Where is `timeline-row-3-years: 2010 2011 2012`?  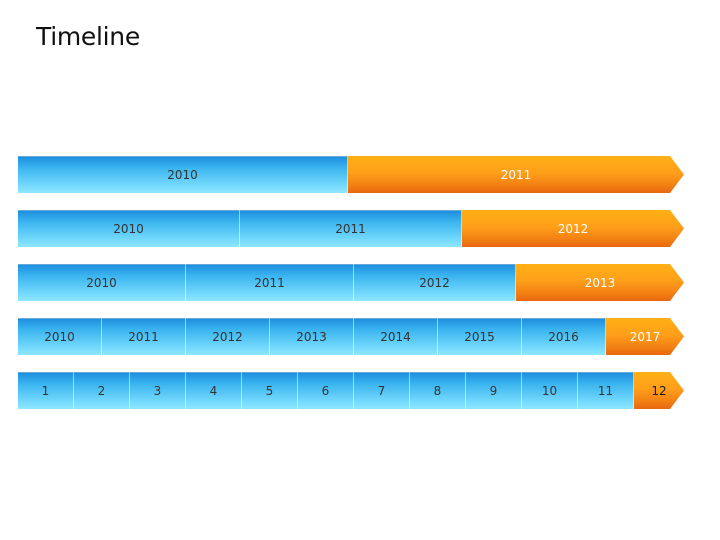 timeline-row-3-years: 2010 2011 2012 is located at coordinates (351, 228).